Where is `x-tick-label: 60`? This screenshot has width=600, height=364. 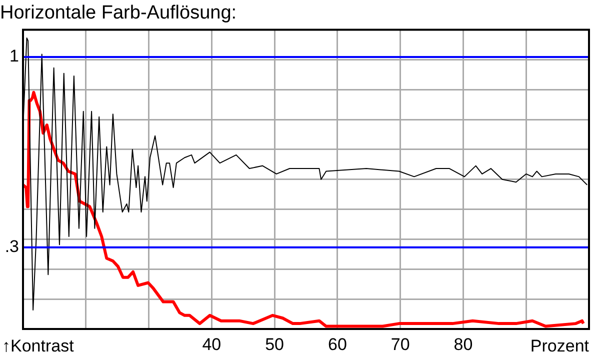
x-tick-label: 60 is located at coordinates (337, 344).